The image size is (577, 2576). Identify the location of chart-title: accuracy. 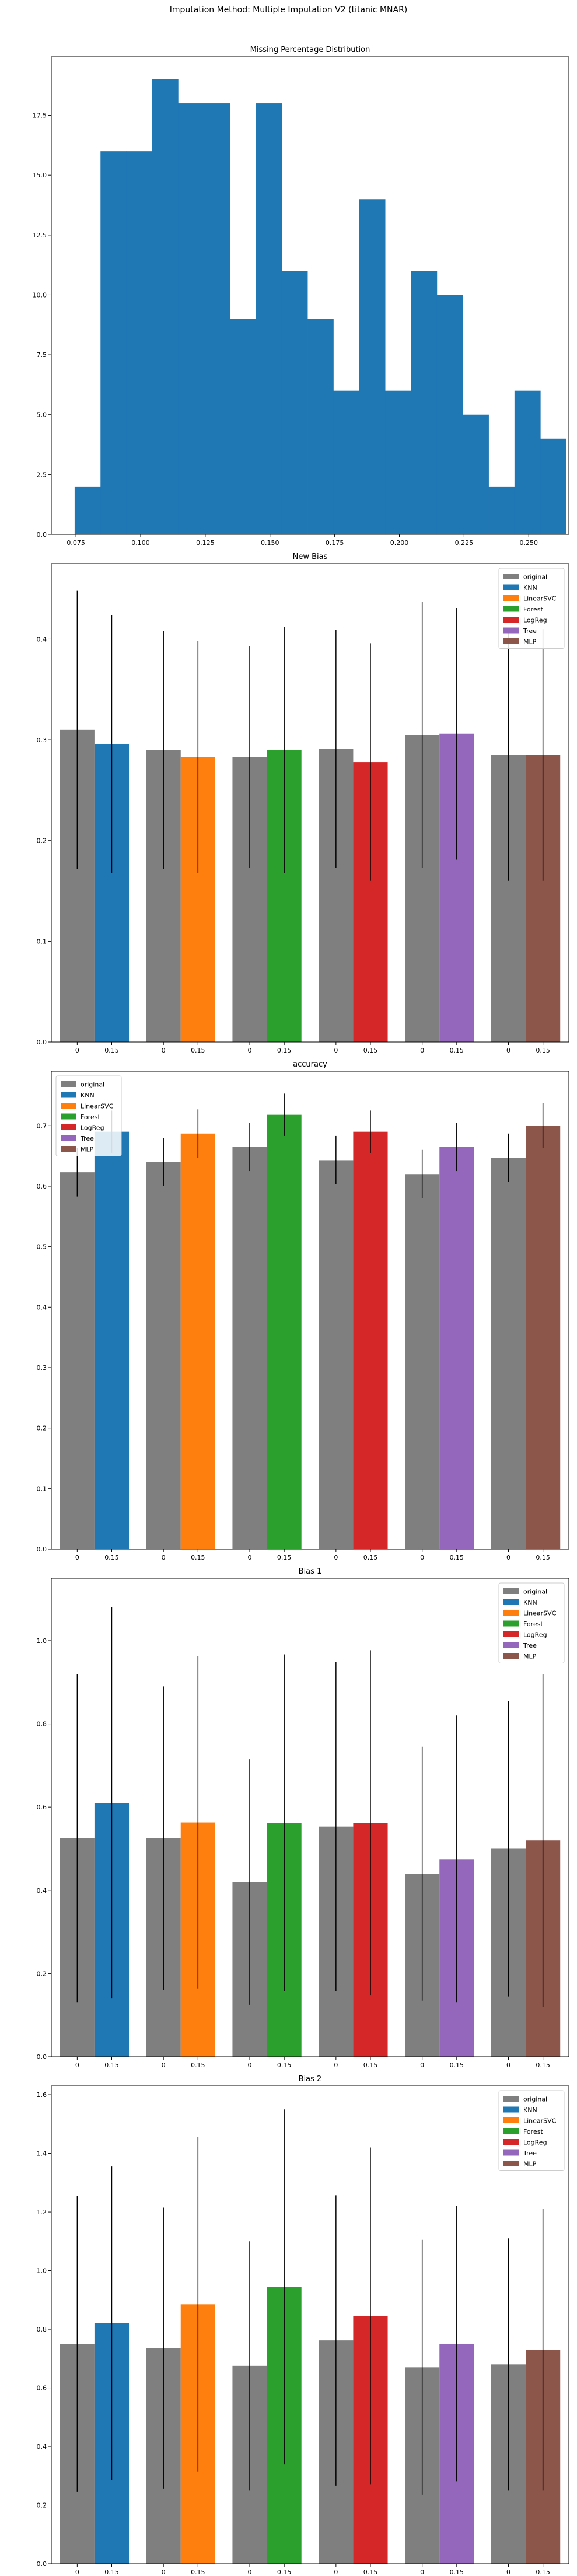
(310, 1064).